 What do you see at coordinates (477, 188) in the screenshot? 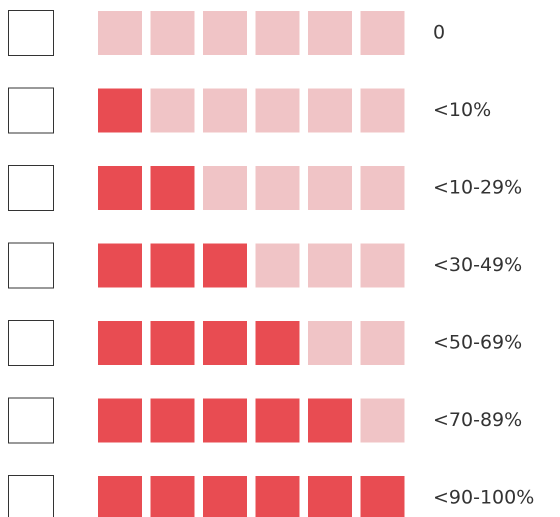
I see `row-label: <10-29%` at bounding box center [477, 188].